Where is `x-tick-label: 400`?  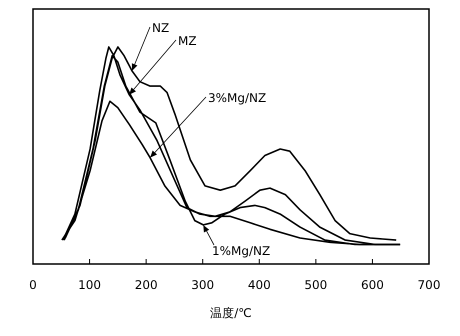 x-tick-label: 400 is located at coordinates (259, 285).